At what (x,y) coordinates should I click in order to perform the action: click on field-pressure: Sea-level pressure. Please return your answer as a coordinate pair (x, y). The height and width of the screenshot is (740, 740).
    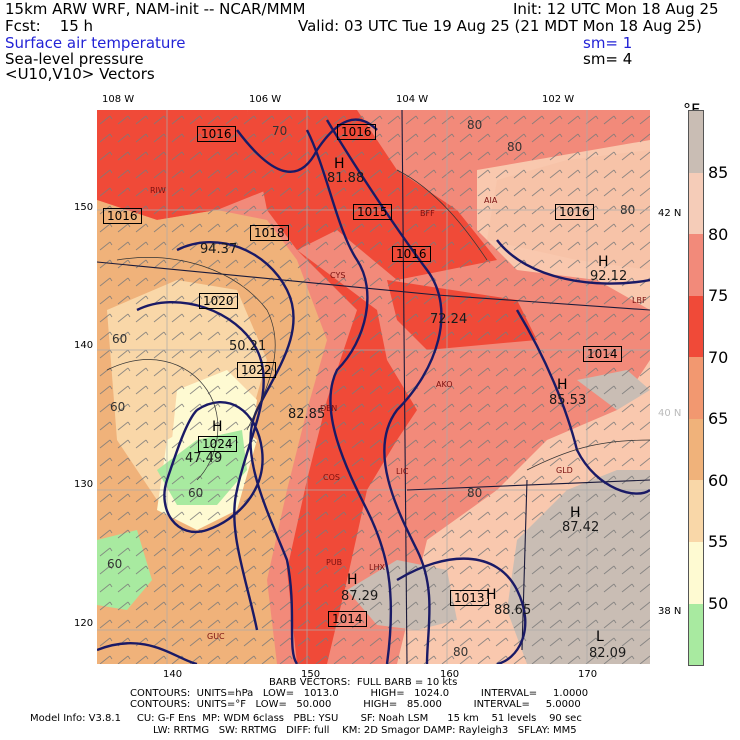
    Looking at the image, I should click on (74, 59).